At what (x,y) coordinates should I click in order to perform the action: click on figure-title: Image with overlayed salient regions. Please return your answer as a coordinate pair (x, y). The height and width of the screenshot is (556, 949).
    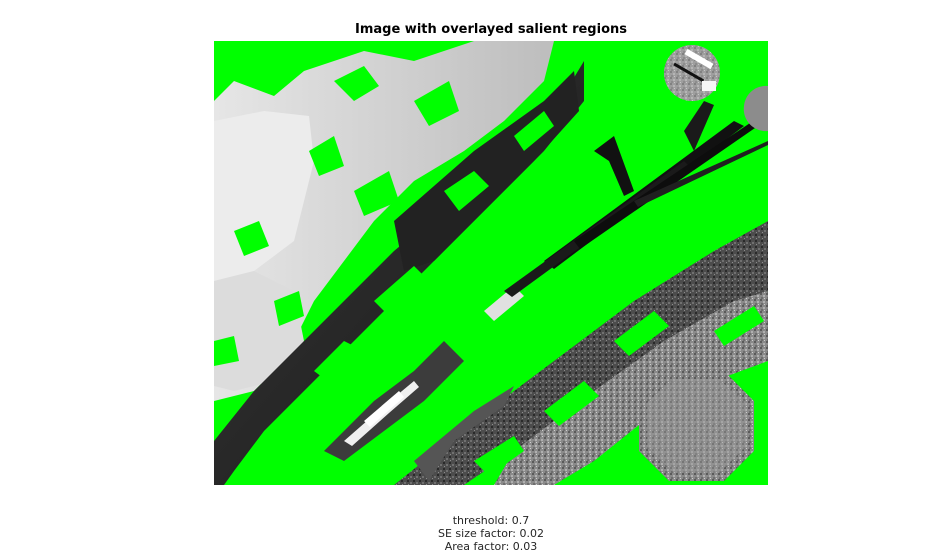
    Looking at the image, I should click on (491, 29).